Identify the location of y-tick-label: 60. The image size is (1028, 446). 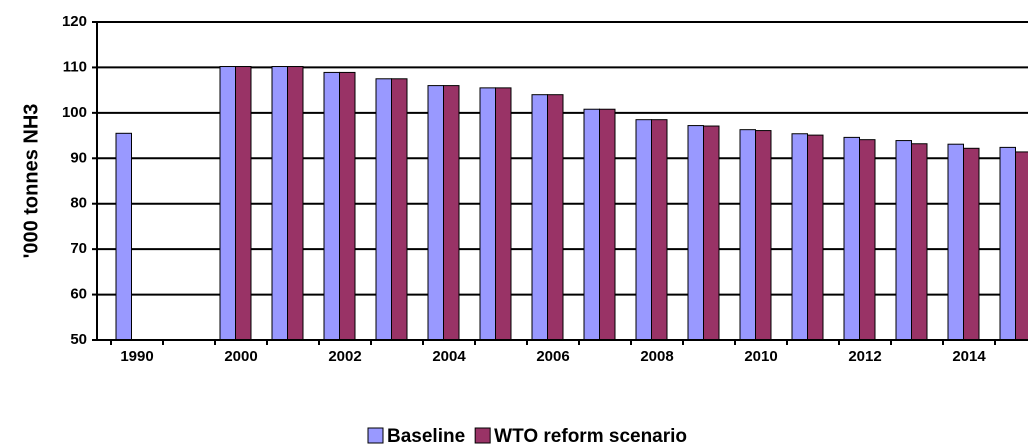
(78, 294).